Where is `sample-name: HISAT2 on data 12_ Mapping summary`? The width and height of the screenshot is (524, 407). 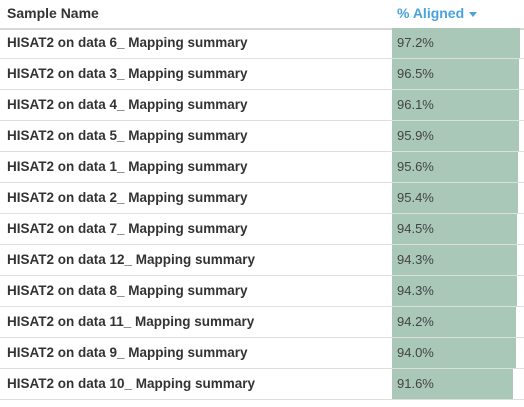
sample-name: HISAT2 on data 12_ Mapping summary is located at coordinates (131, 259).